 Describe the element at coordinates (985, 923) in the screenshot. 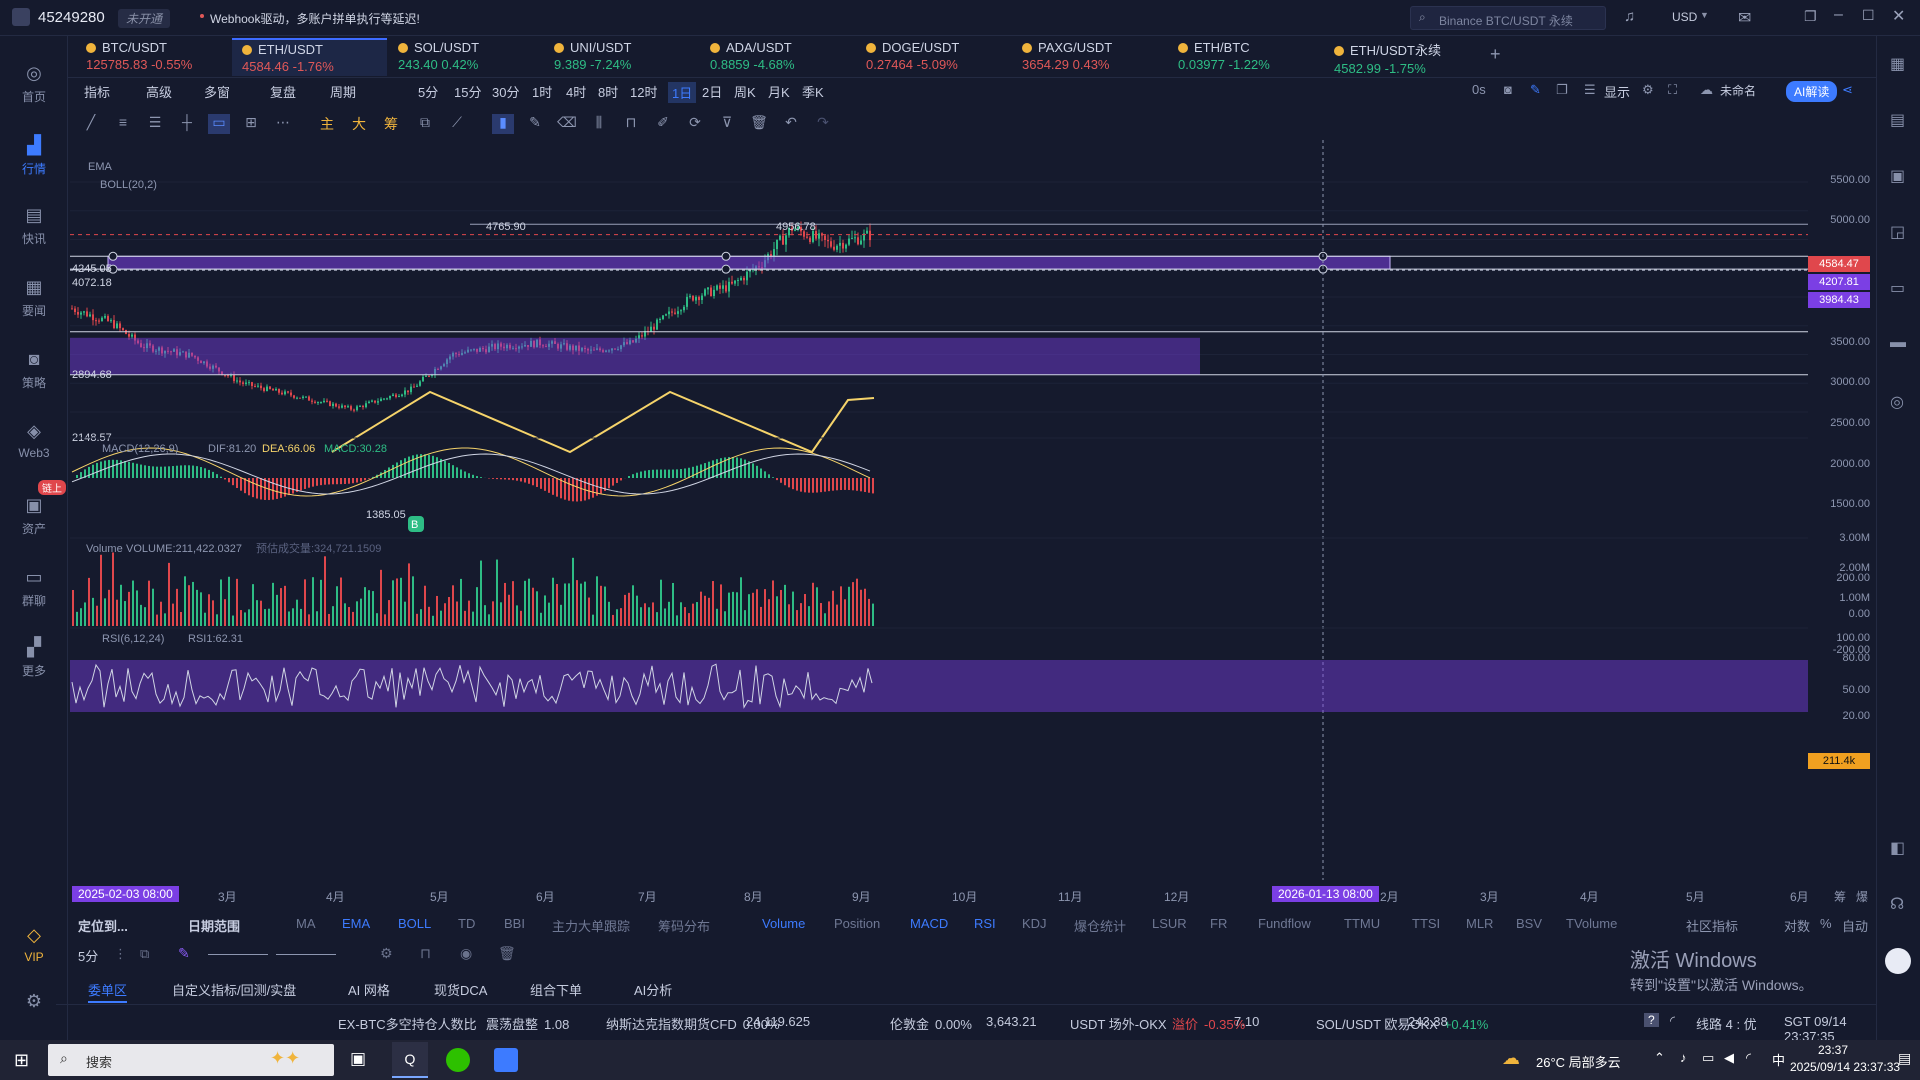

I see `sub-indicator-tab: RSI` at that location.